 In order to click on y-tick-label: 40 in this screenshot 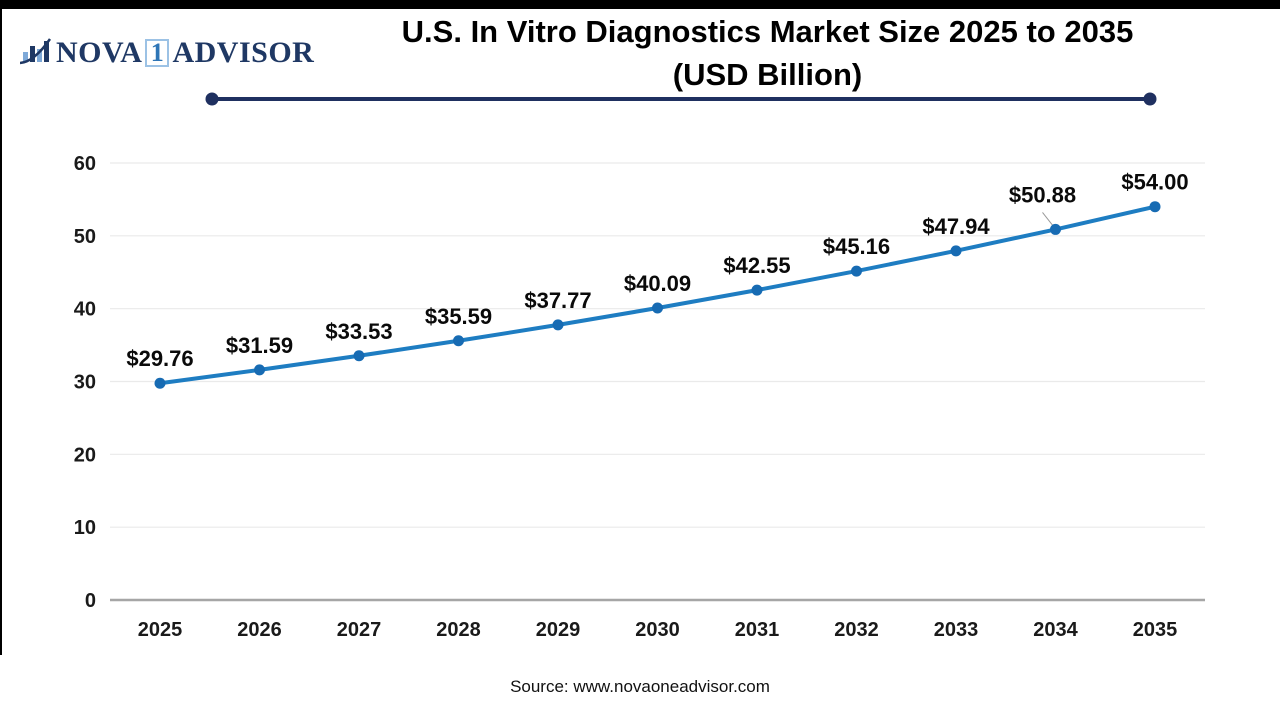, I will do `click(85, 310)`.